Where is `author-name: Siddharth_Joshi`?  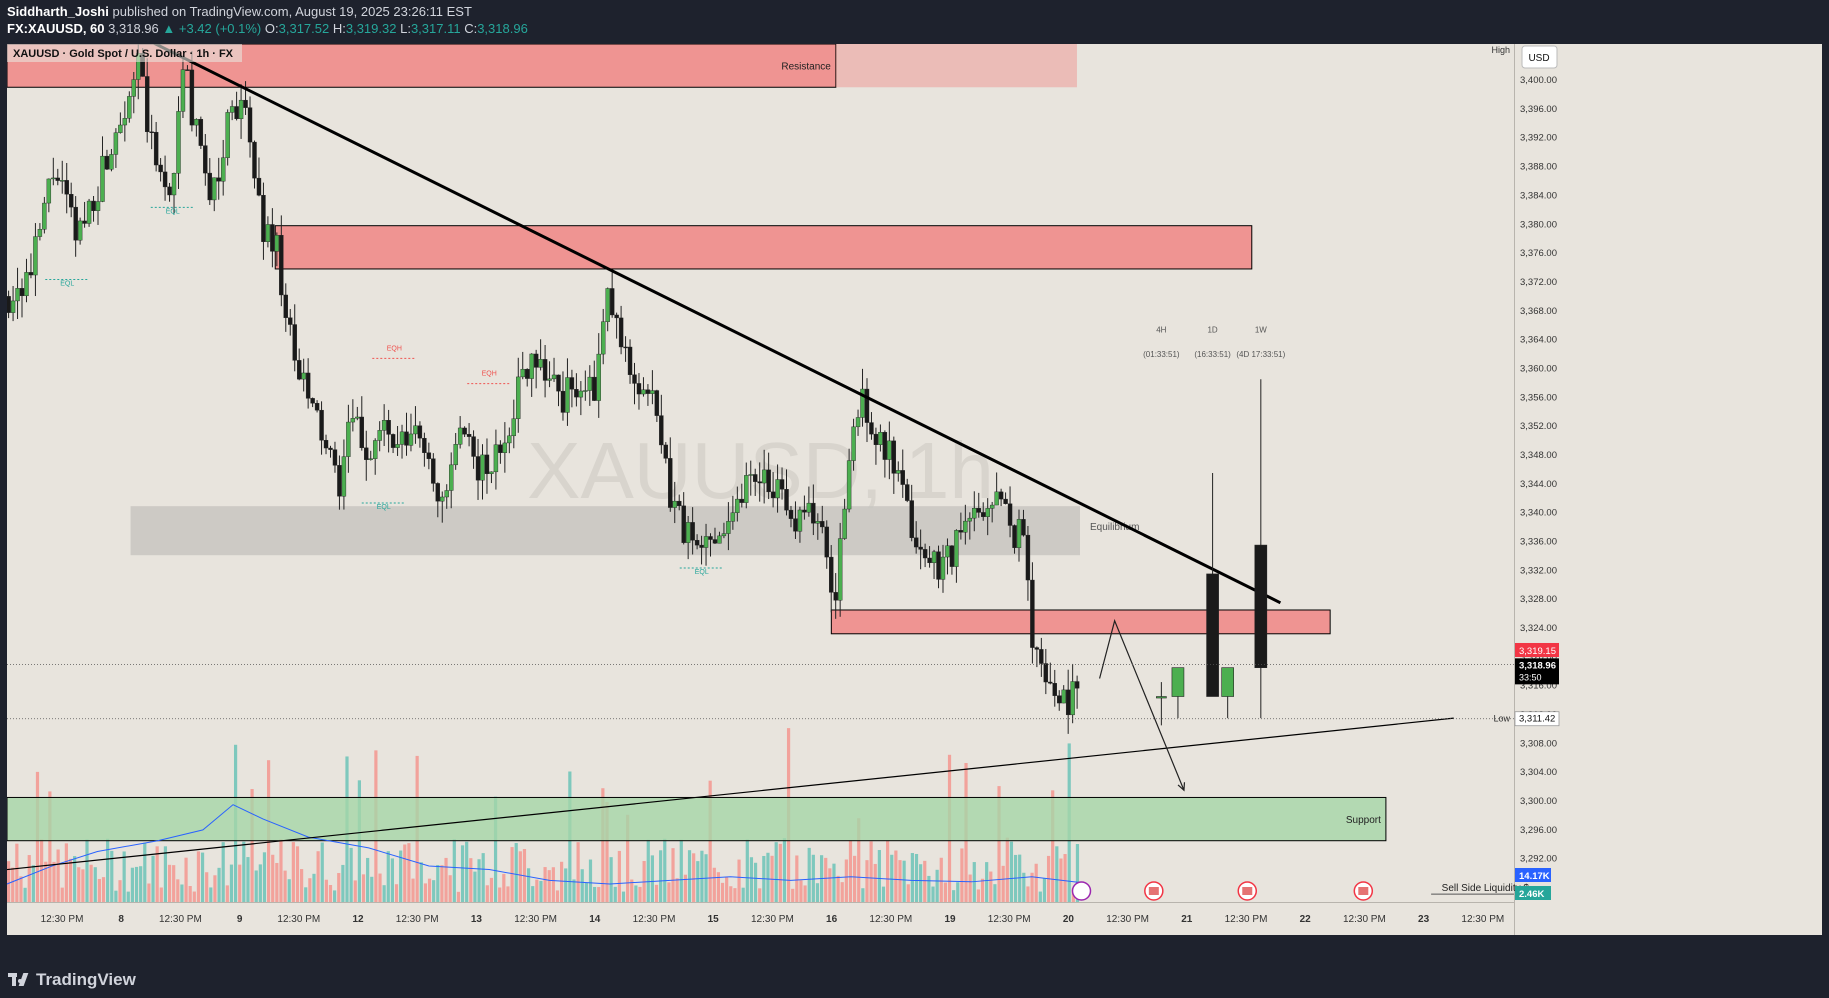 author-name: Siddharth_Joshi is located at coordinates (58, 11).